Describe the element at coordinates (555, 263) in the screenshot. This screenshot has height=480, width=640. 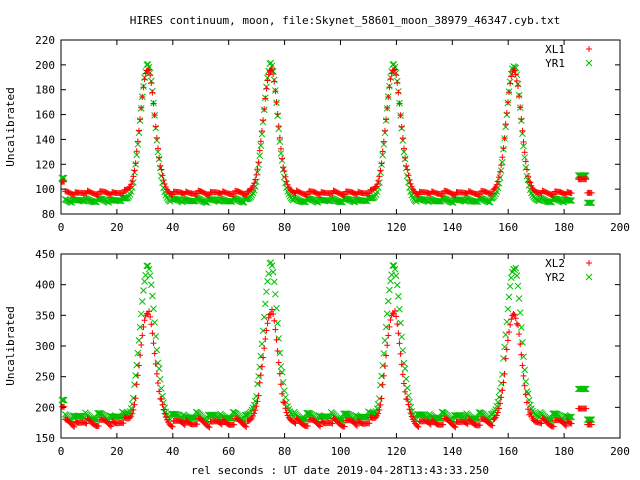
I see `legend-label-xl2: XL2` at that location.